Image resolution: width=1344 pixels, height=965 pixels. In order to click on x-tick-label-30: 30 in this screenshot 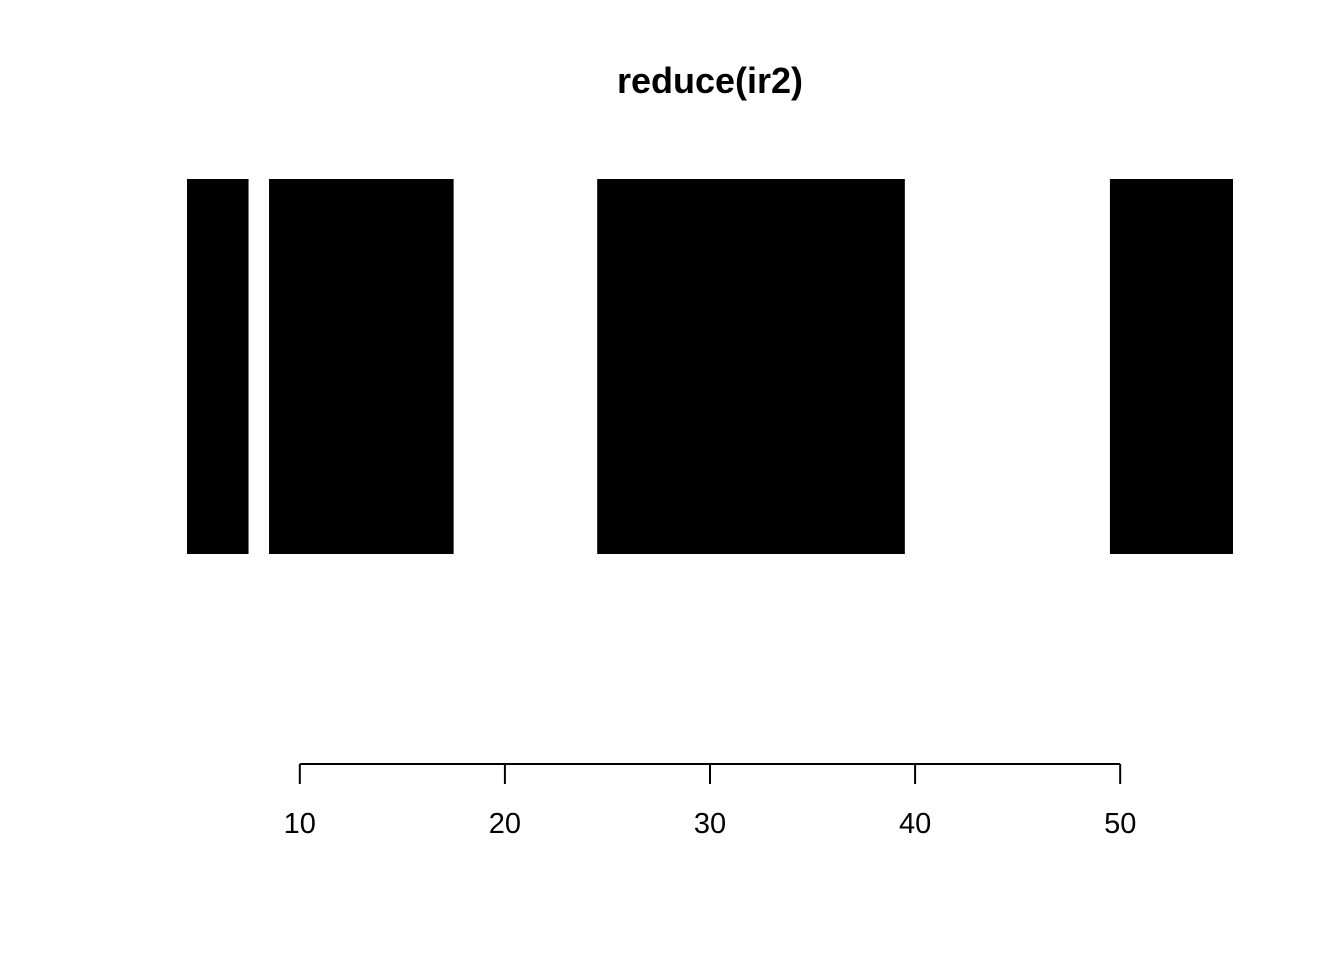, I will do `click(710, 824)`.